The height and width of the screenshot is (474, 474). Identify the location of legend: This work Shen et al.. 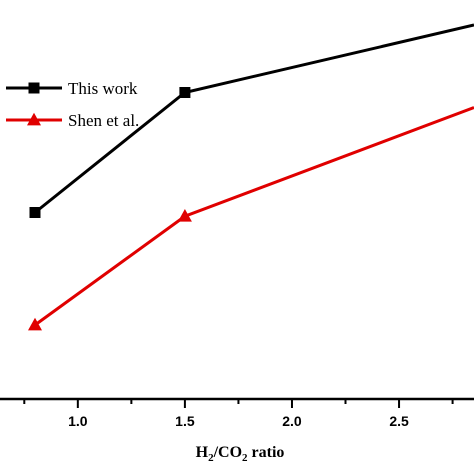
(72, 104).